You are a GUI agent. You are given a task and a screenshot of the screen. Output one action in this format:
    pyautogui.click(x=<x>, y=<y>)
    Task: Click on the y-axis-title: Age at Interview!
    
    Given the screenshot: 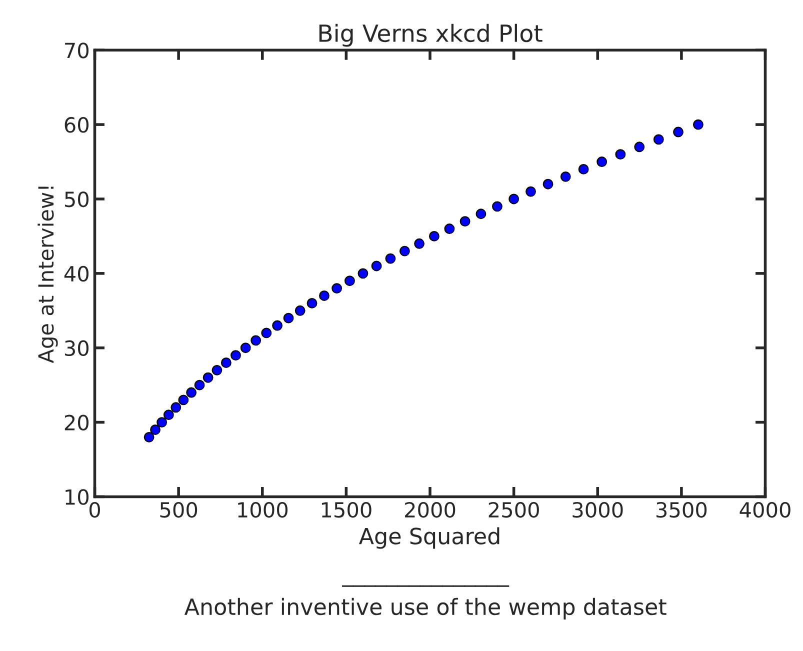 What is the action you would take?
    pyautogui.click(x=48, y=275)
    